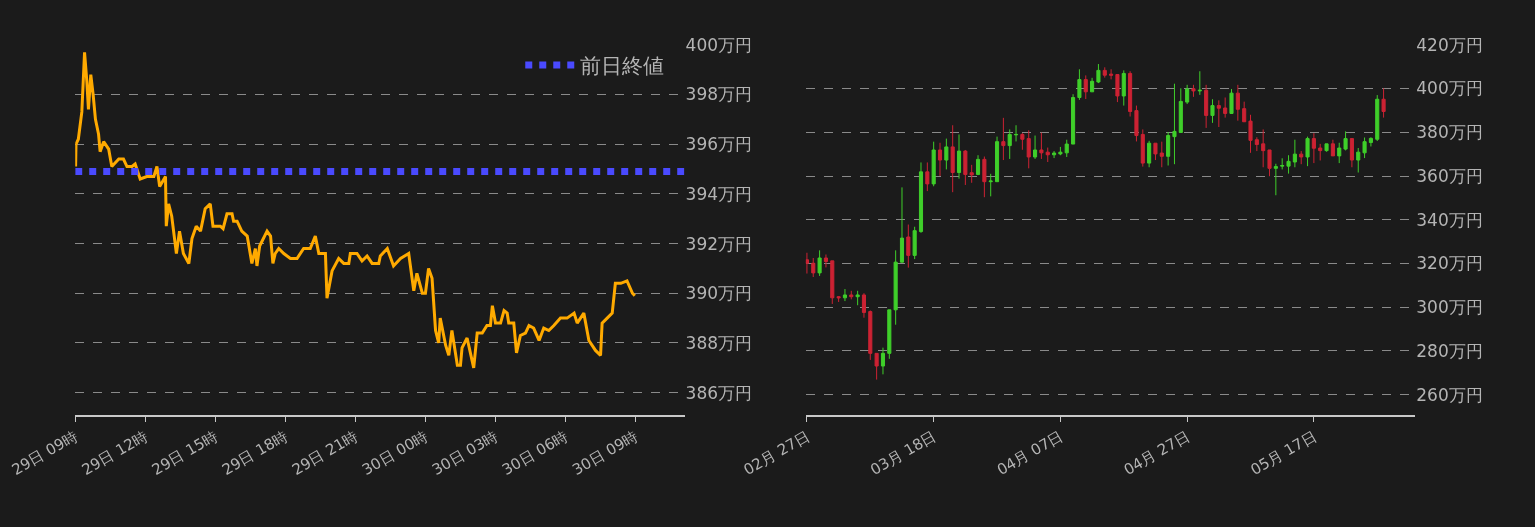 This screenshot has height=527, width=1535. What do you see at coordinates (605, 452) in the screenshot?
I see `x-tick-label: 30日 09時` at bounding box center [605, 452].